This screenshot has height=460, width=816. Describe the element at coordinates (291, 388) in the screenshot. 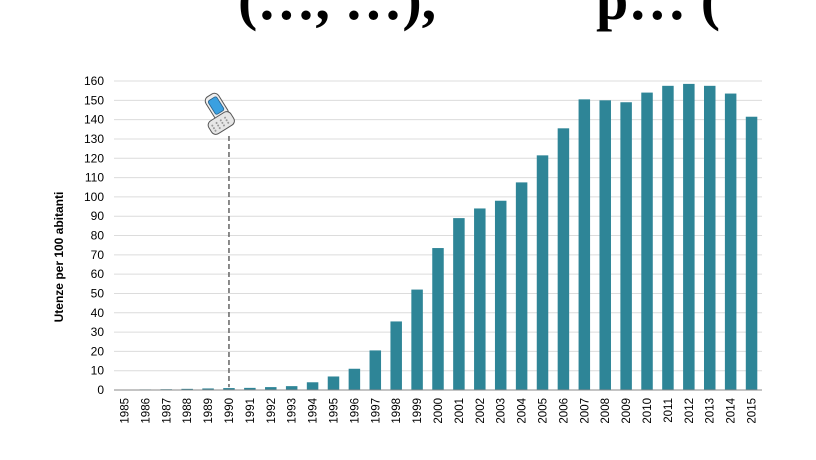

I see `bar-1993` at that location.